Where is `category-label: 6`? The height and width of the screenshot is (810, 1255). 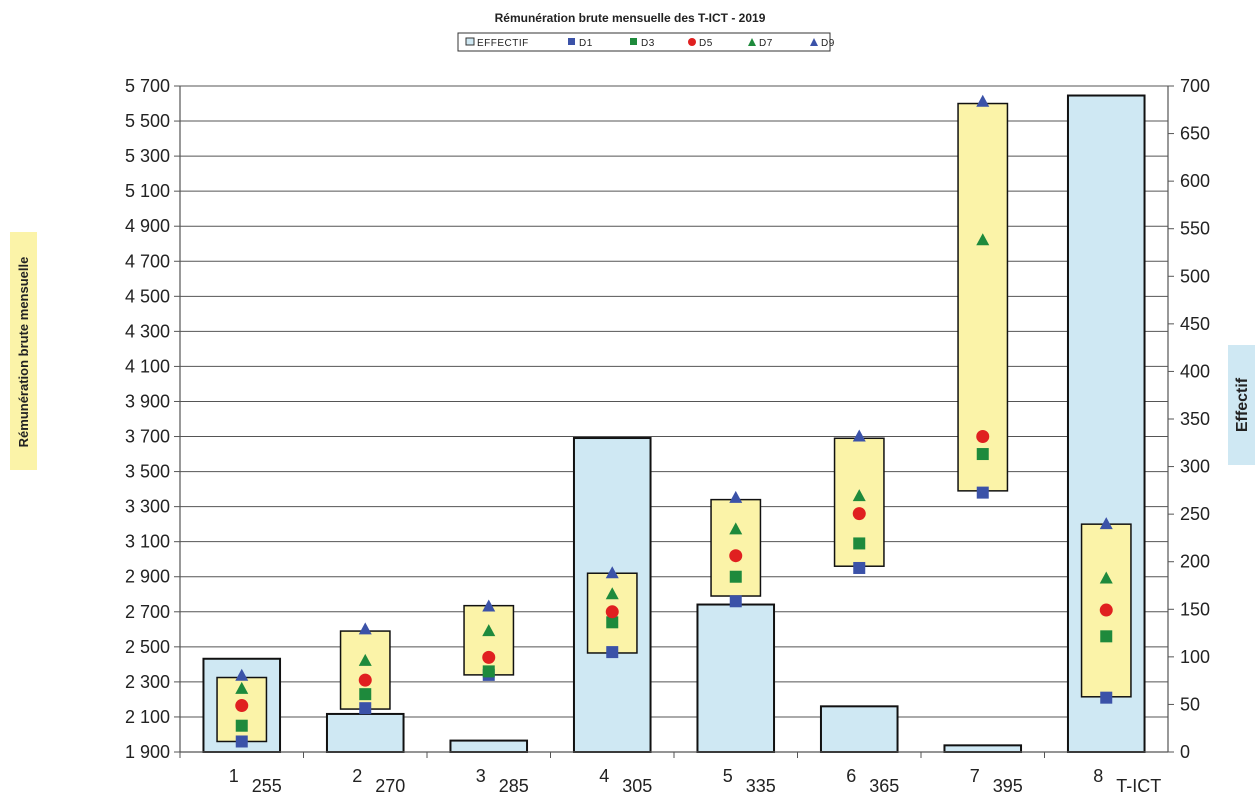 category-label: 6 is located at coordinates (851, 776).